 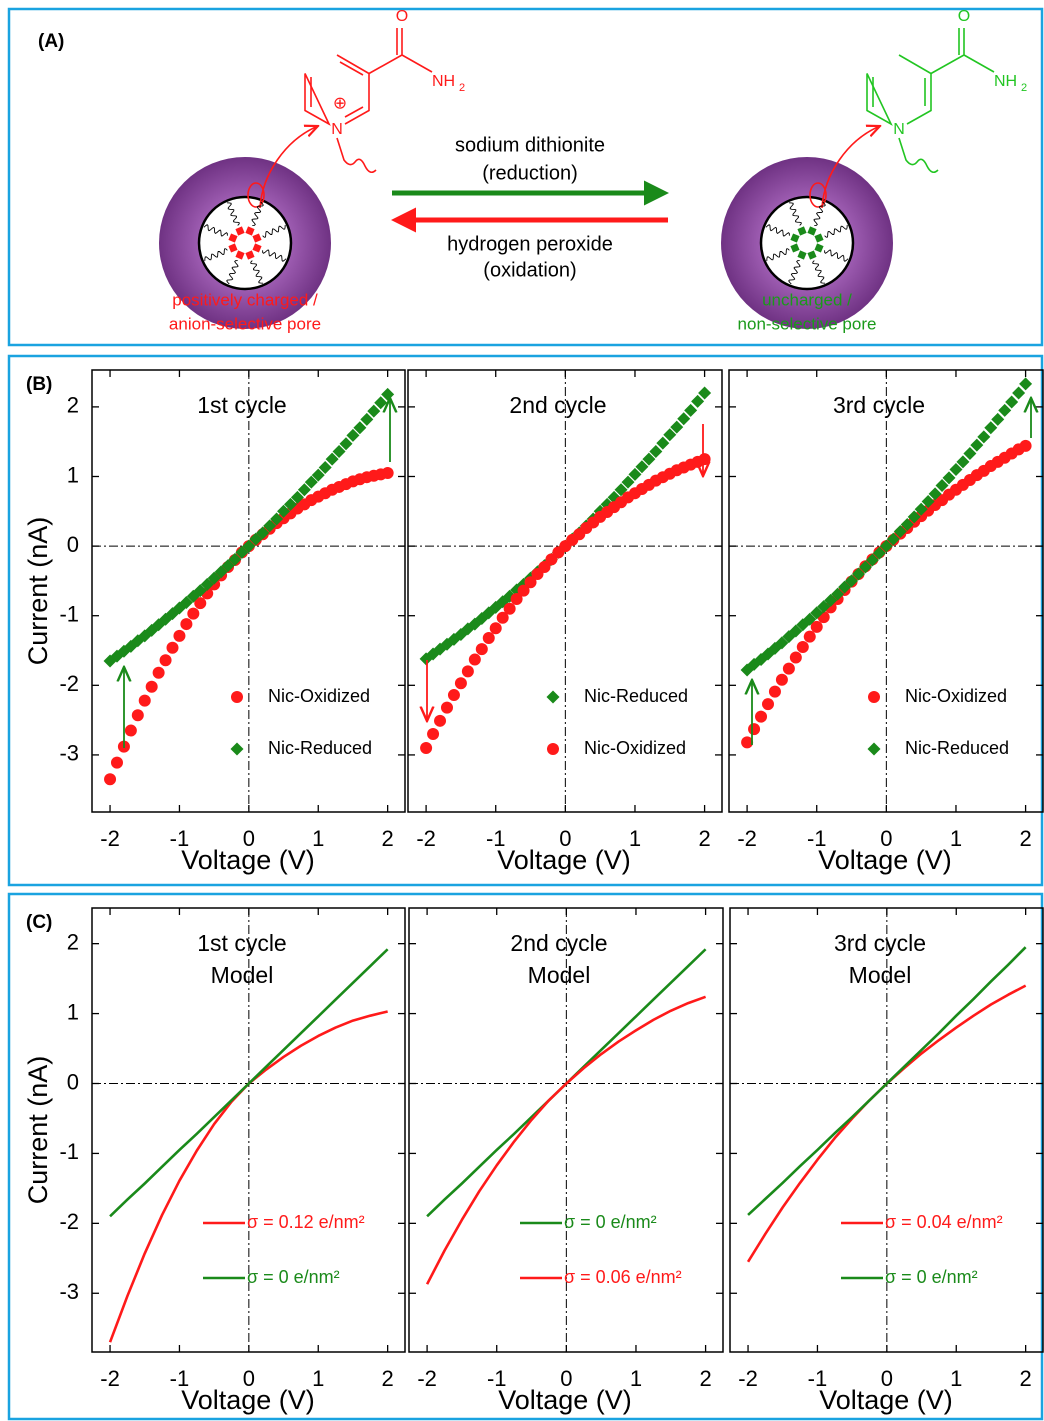 I want to click on substituent, so click(x=918, y=155).